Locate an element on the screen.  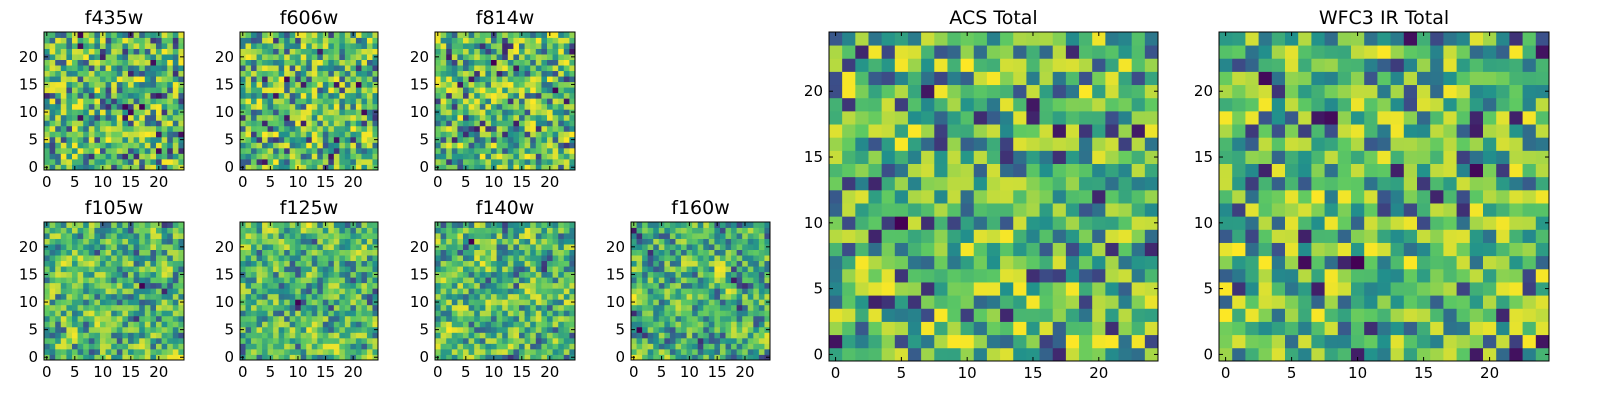
y-tick-label: 15 is located at coordinates (28, 84).